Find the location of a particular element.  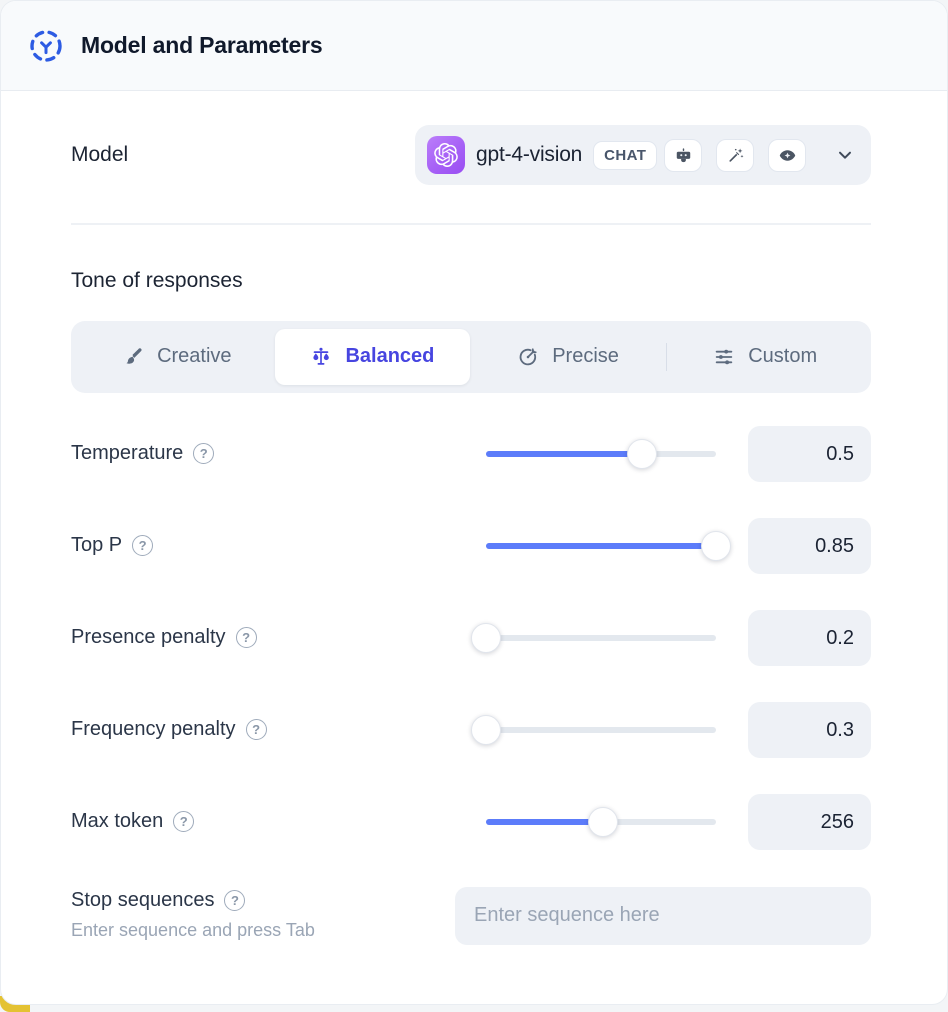

magic-wand-icon is located at coordinates (736, 155).